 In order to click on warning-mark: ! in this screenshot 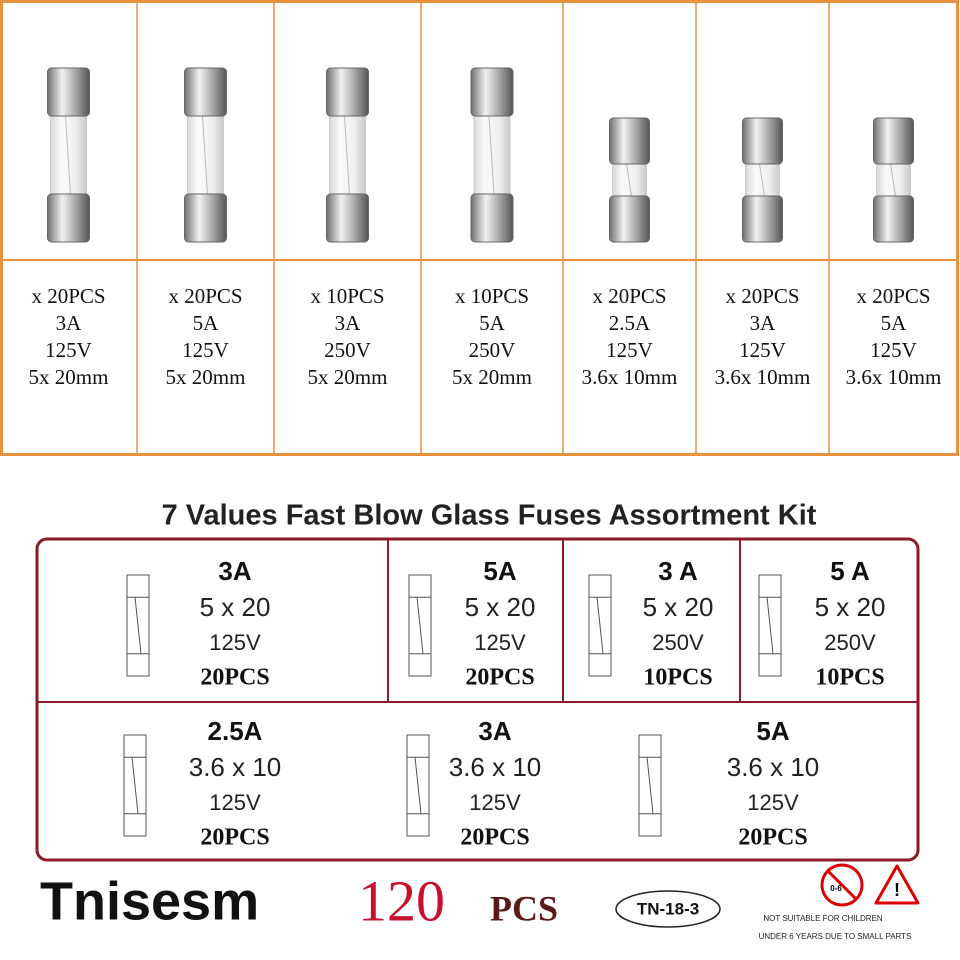, I will do `click(897, 890)`.